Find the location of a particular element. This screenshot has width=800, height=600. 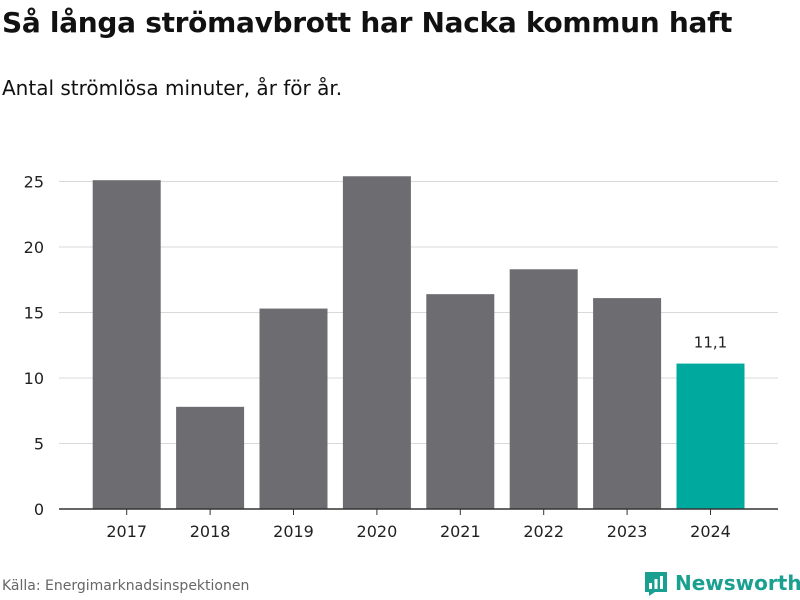

bar-2023 is located at coordinates (627, 403).